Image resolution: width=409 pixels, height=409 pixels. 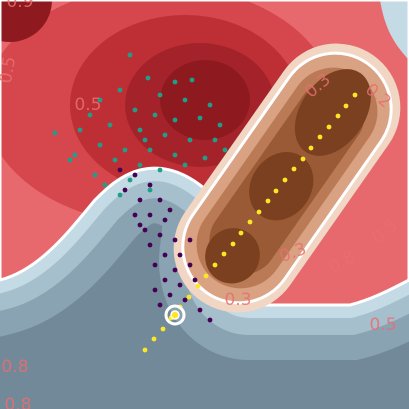 What do you see at coordinates (237, 300) in the screenshot?
I see `contour-label: 0.3` at bounding box center [237, 300].